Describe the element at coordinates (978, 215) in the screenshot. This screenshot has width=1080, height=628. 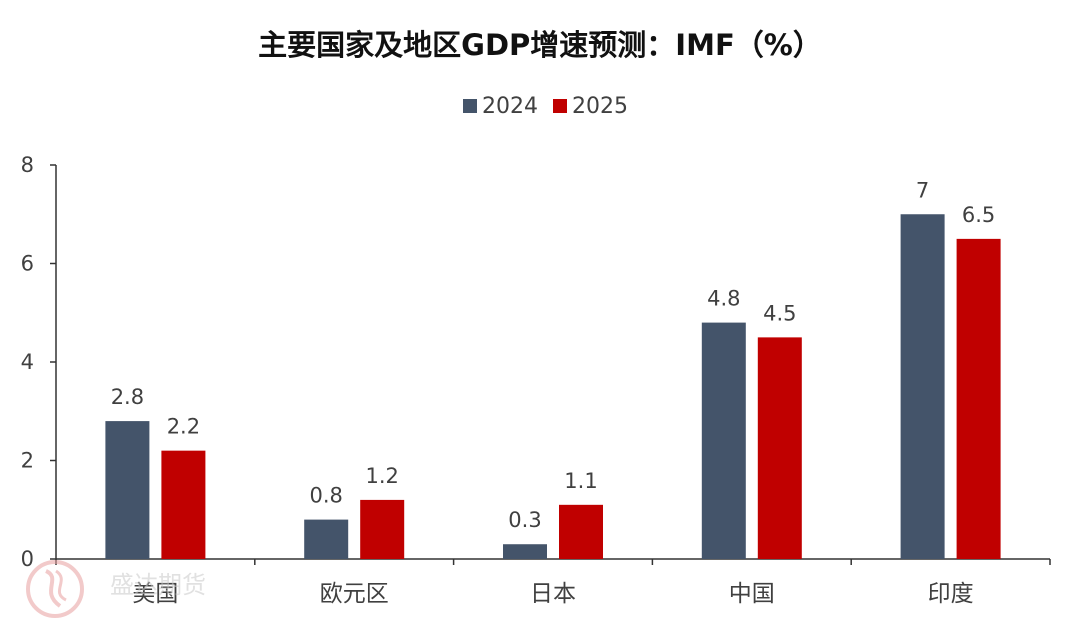
I see `data-label: 6.5` at that location.